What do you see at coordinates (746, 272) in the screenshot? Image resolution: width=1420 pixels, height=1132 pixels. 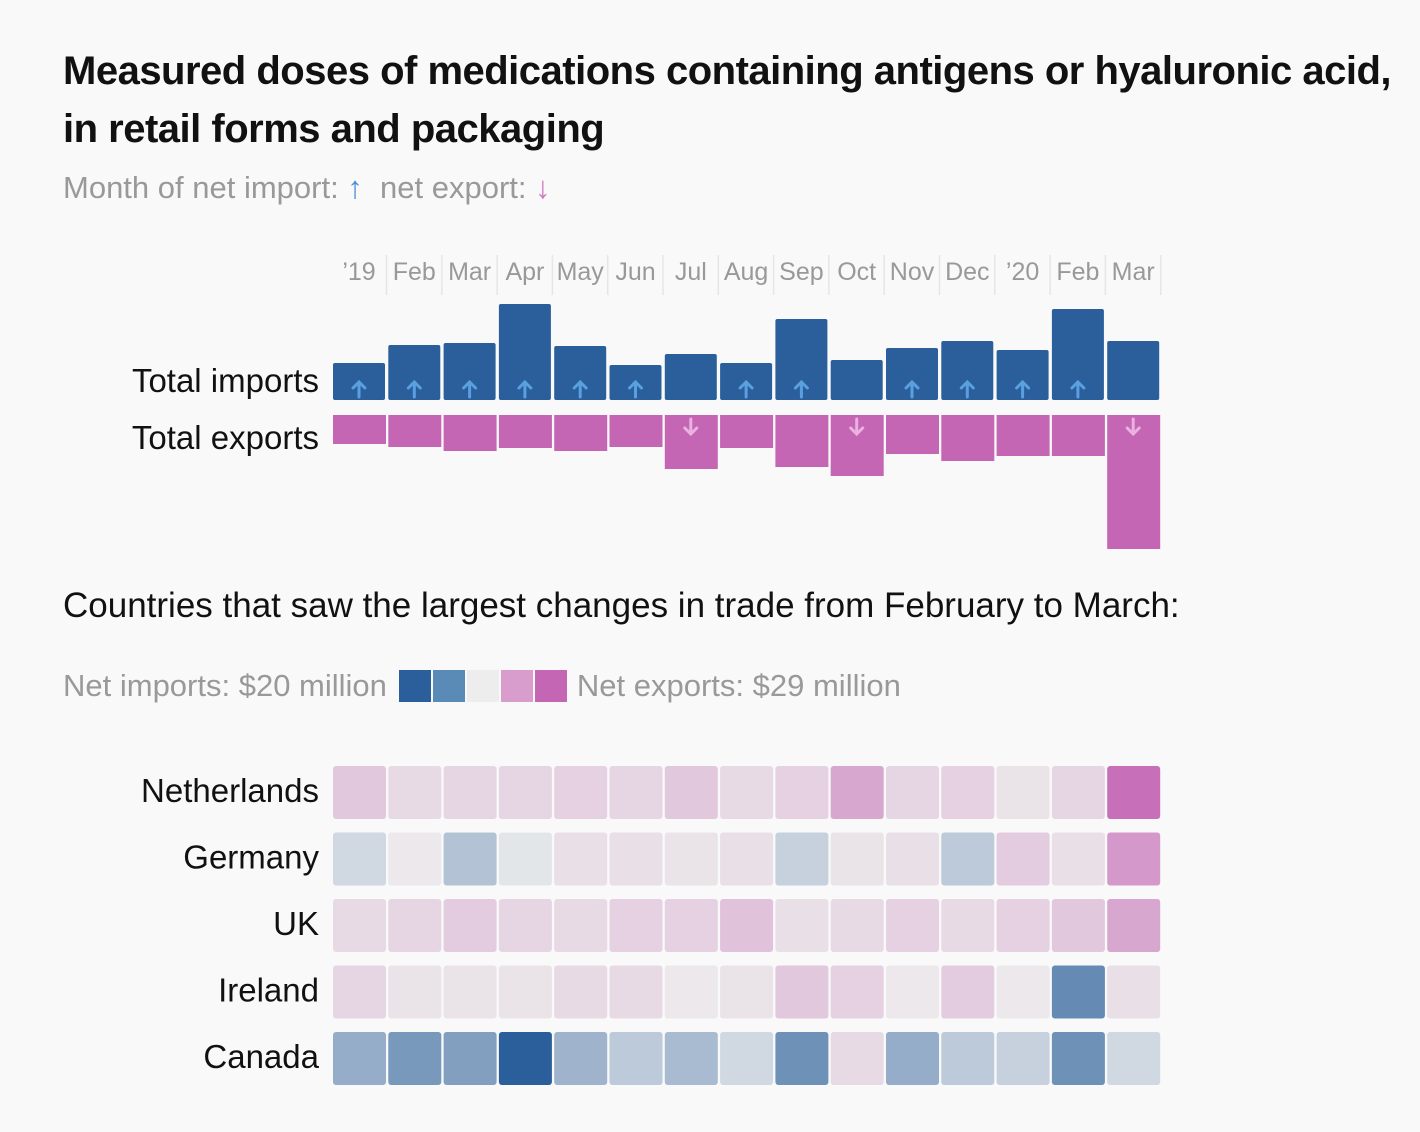 I see `month-tick-label: Aug` at bounding box center [746, 272].